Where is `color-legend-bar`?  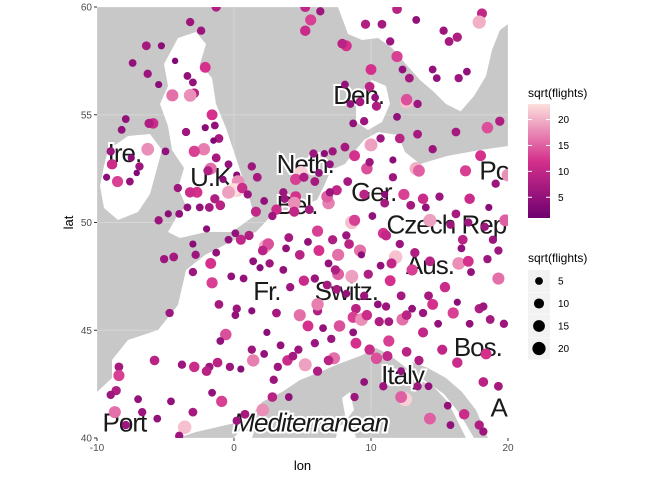 color-legend-bar is located at coordinates (539, 161).